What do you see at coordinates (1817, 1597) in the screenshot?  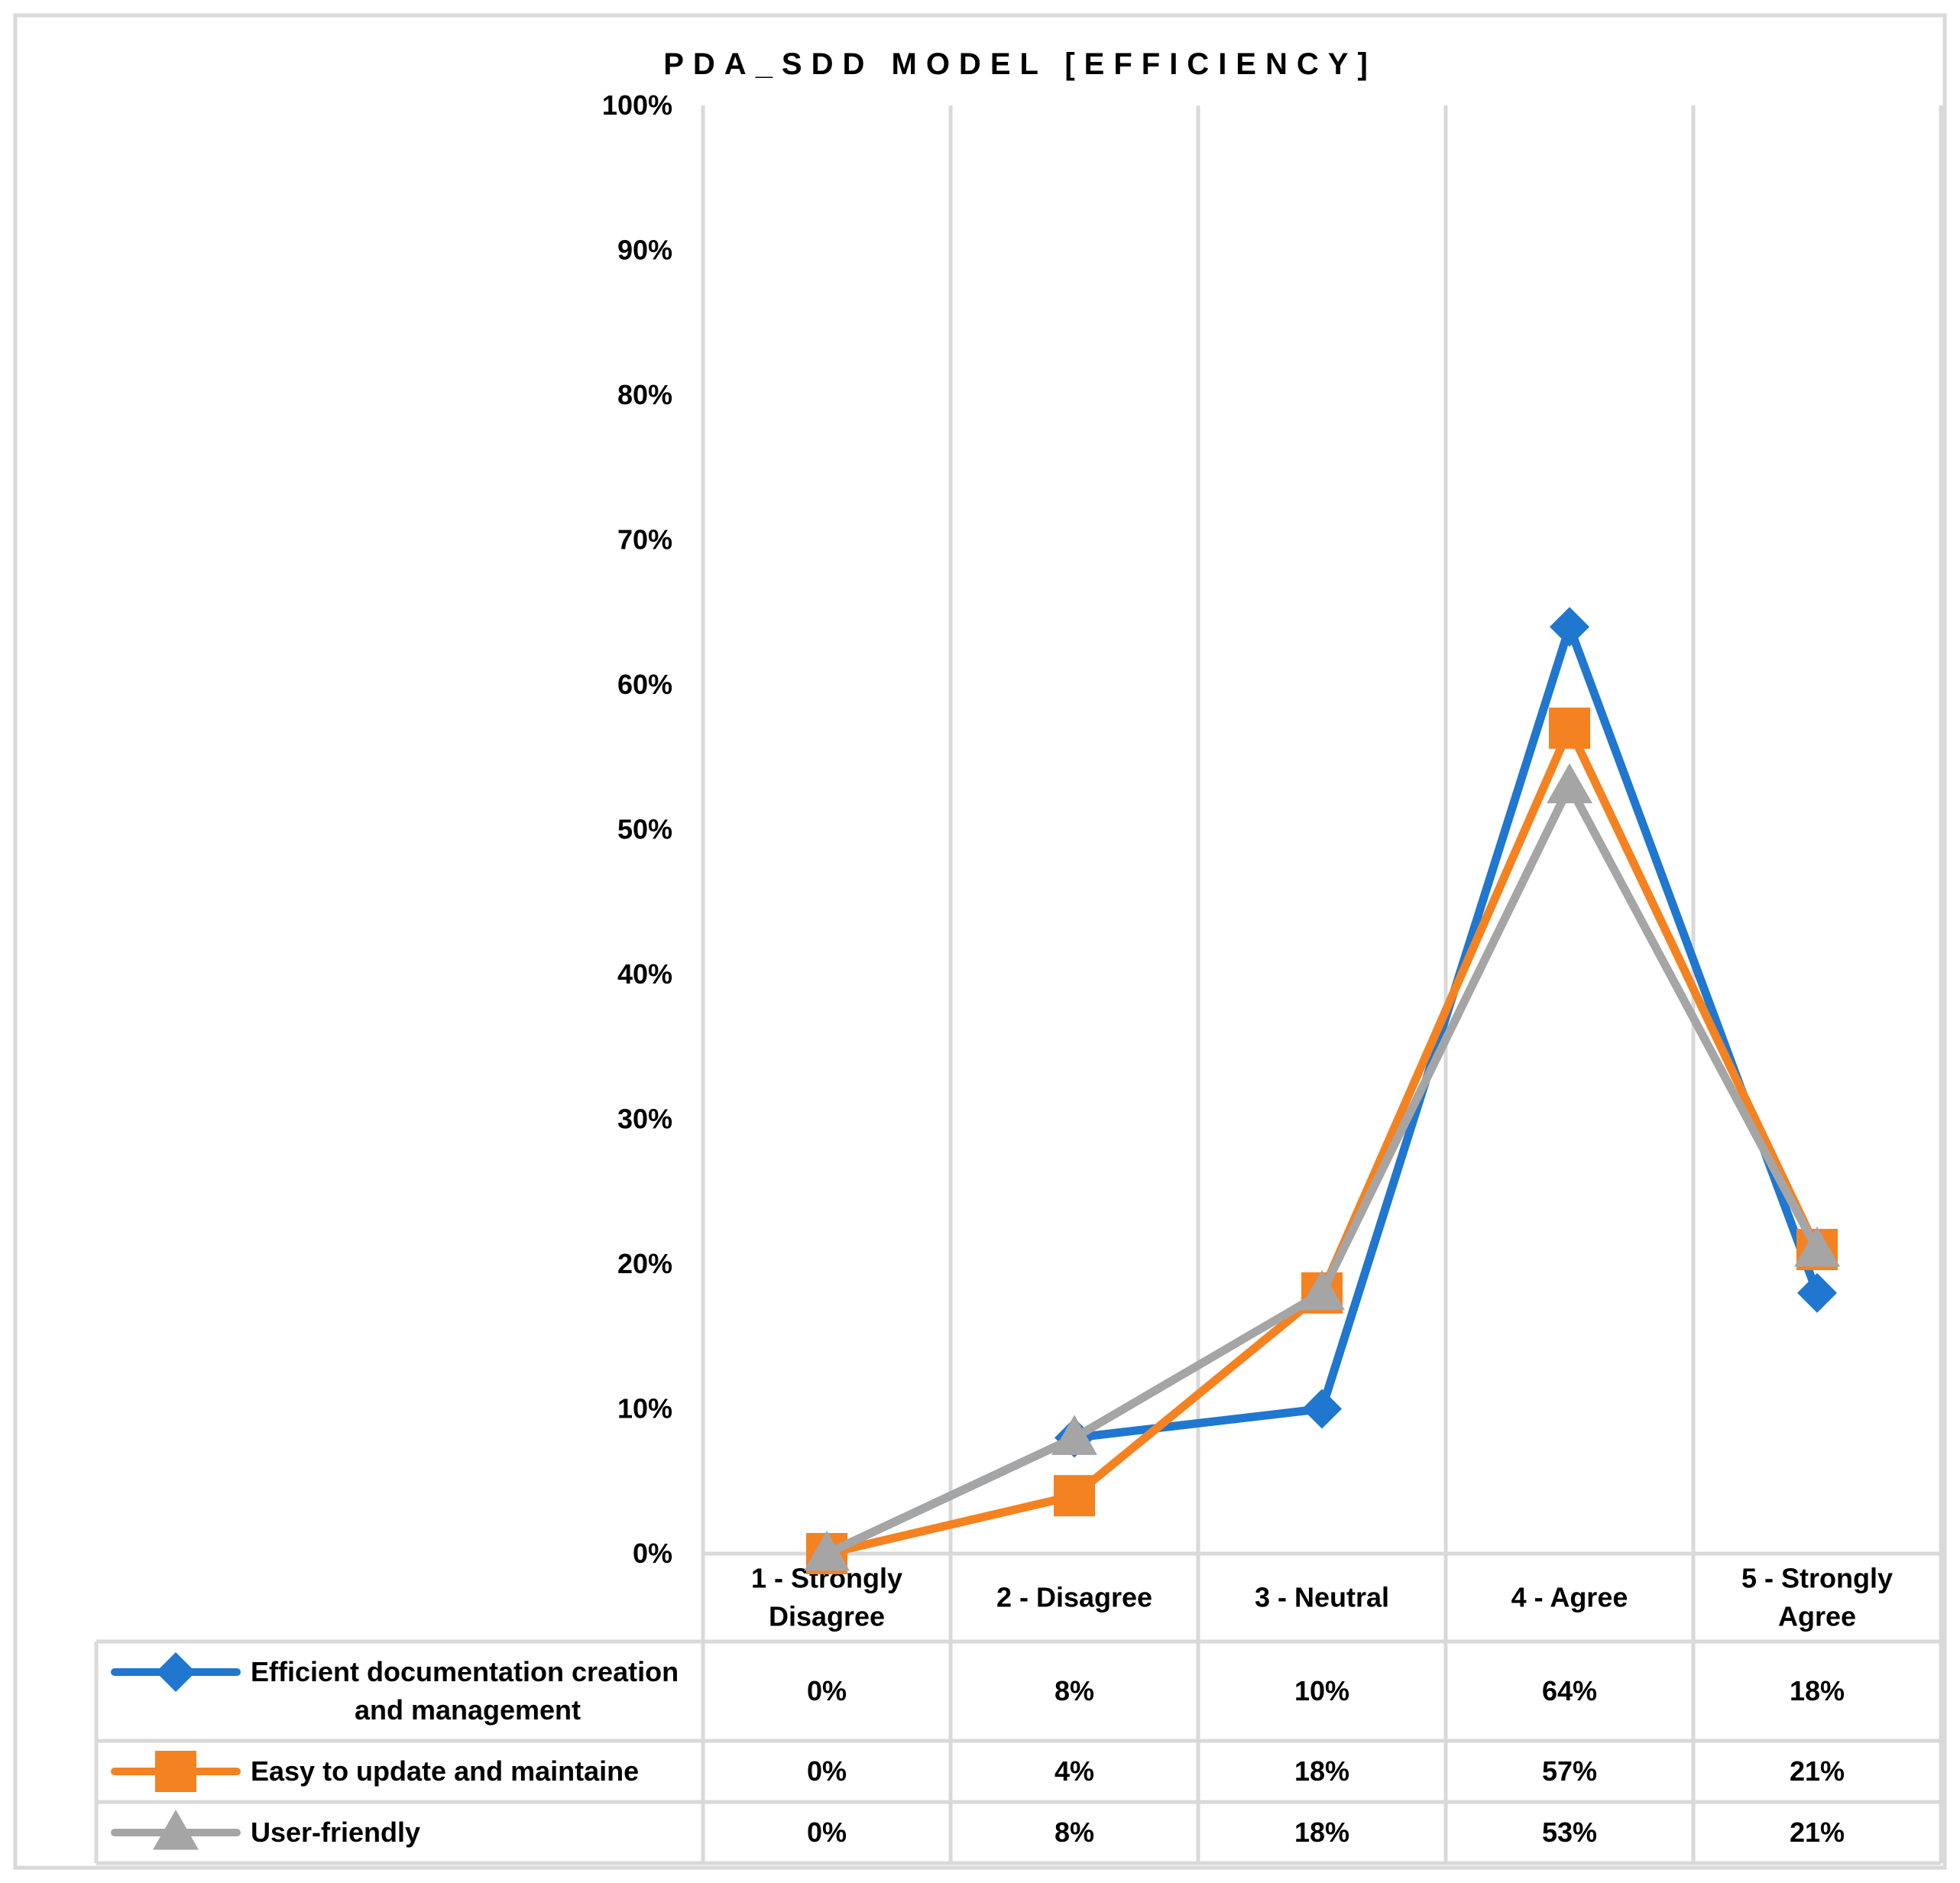 I see `category-label: 5 - Strongly Agree` at bounding box center [1817, 1597].